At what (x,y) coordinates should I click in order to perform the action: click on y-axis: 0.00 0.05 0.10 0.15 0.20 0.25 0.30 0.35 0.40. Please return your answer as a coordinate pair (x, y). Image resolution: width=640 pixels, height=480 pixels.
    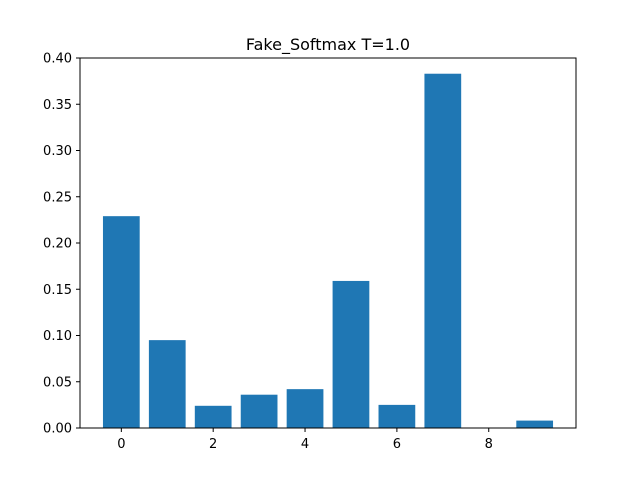
    Looking at the image, I should click on (61, 244).